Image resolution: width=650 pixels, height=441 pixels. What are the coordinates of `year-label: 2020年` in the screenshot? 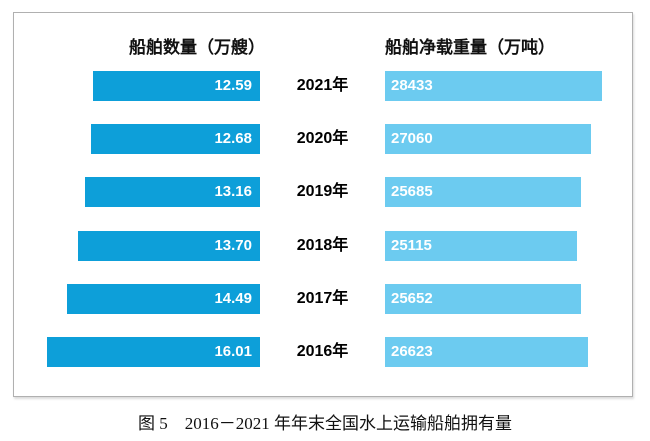 It's located at (322, 138).